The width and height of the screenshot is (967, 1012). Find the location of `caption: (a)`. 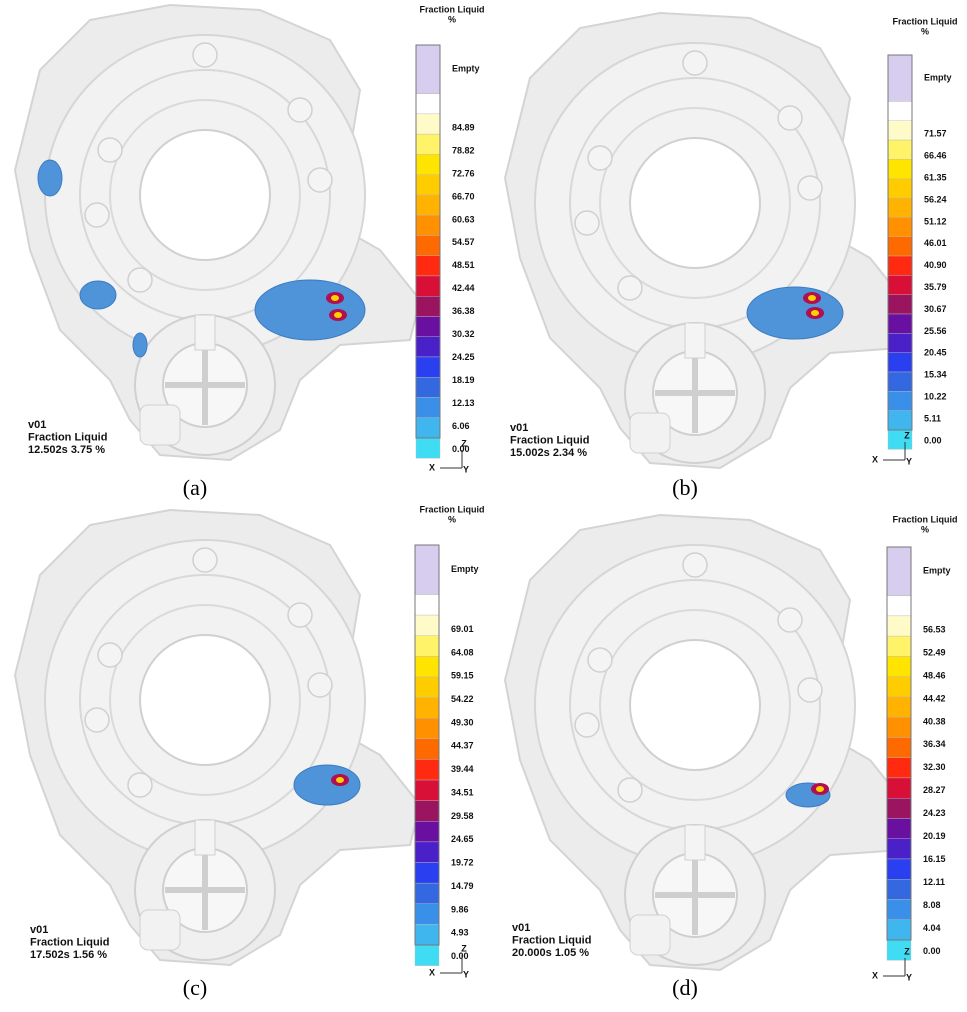

caption: (a) is located at coordinates (195, 487).